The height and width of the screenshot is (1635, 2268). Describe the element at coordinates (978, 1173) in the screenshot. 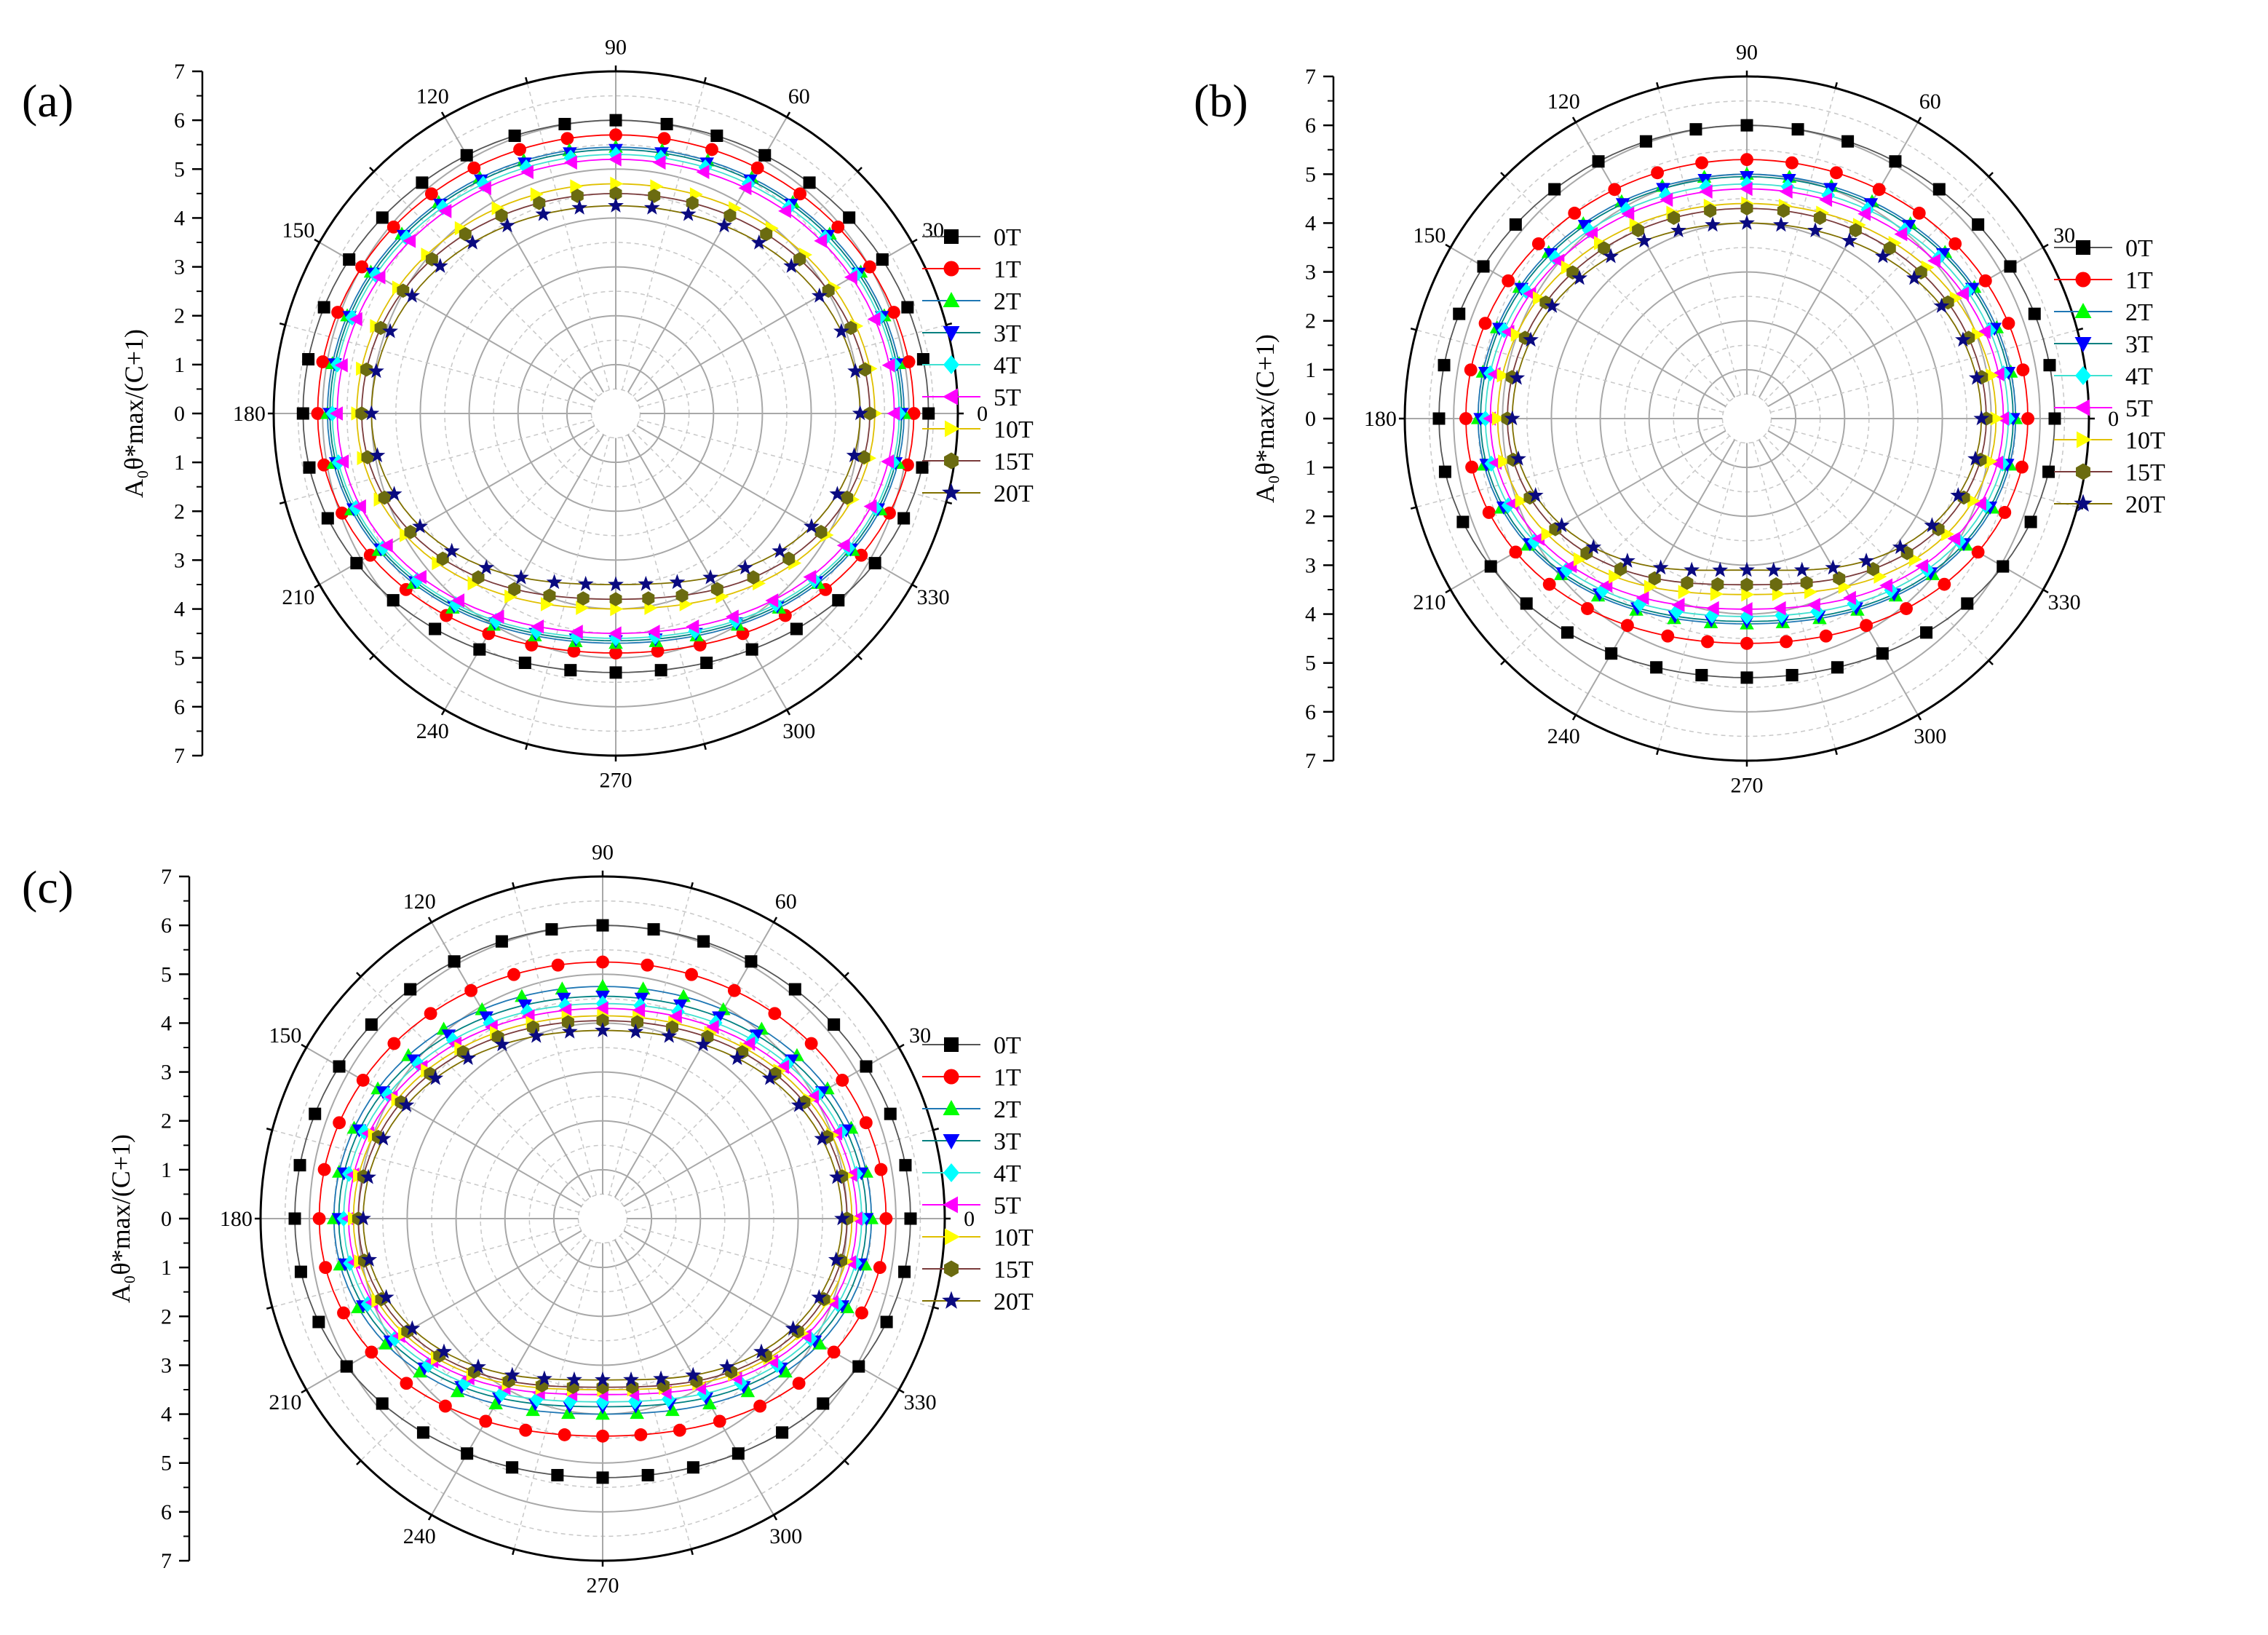

I see `legend: 0T 1T 2T 3T 4T 5T 10T 15T 20T` at that location.